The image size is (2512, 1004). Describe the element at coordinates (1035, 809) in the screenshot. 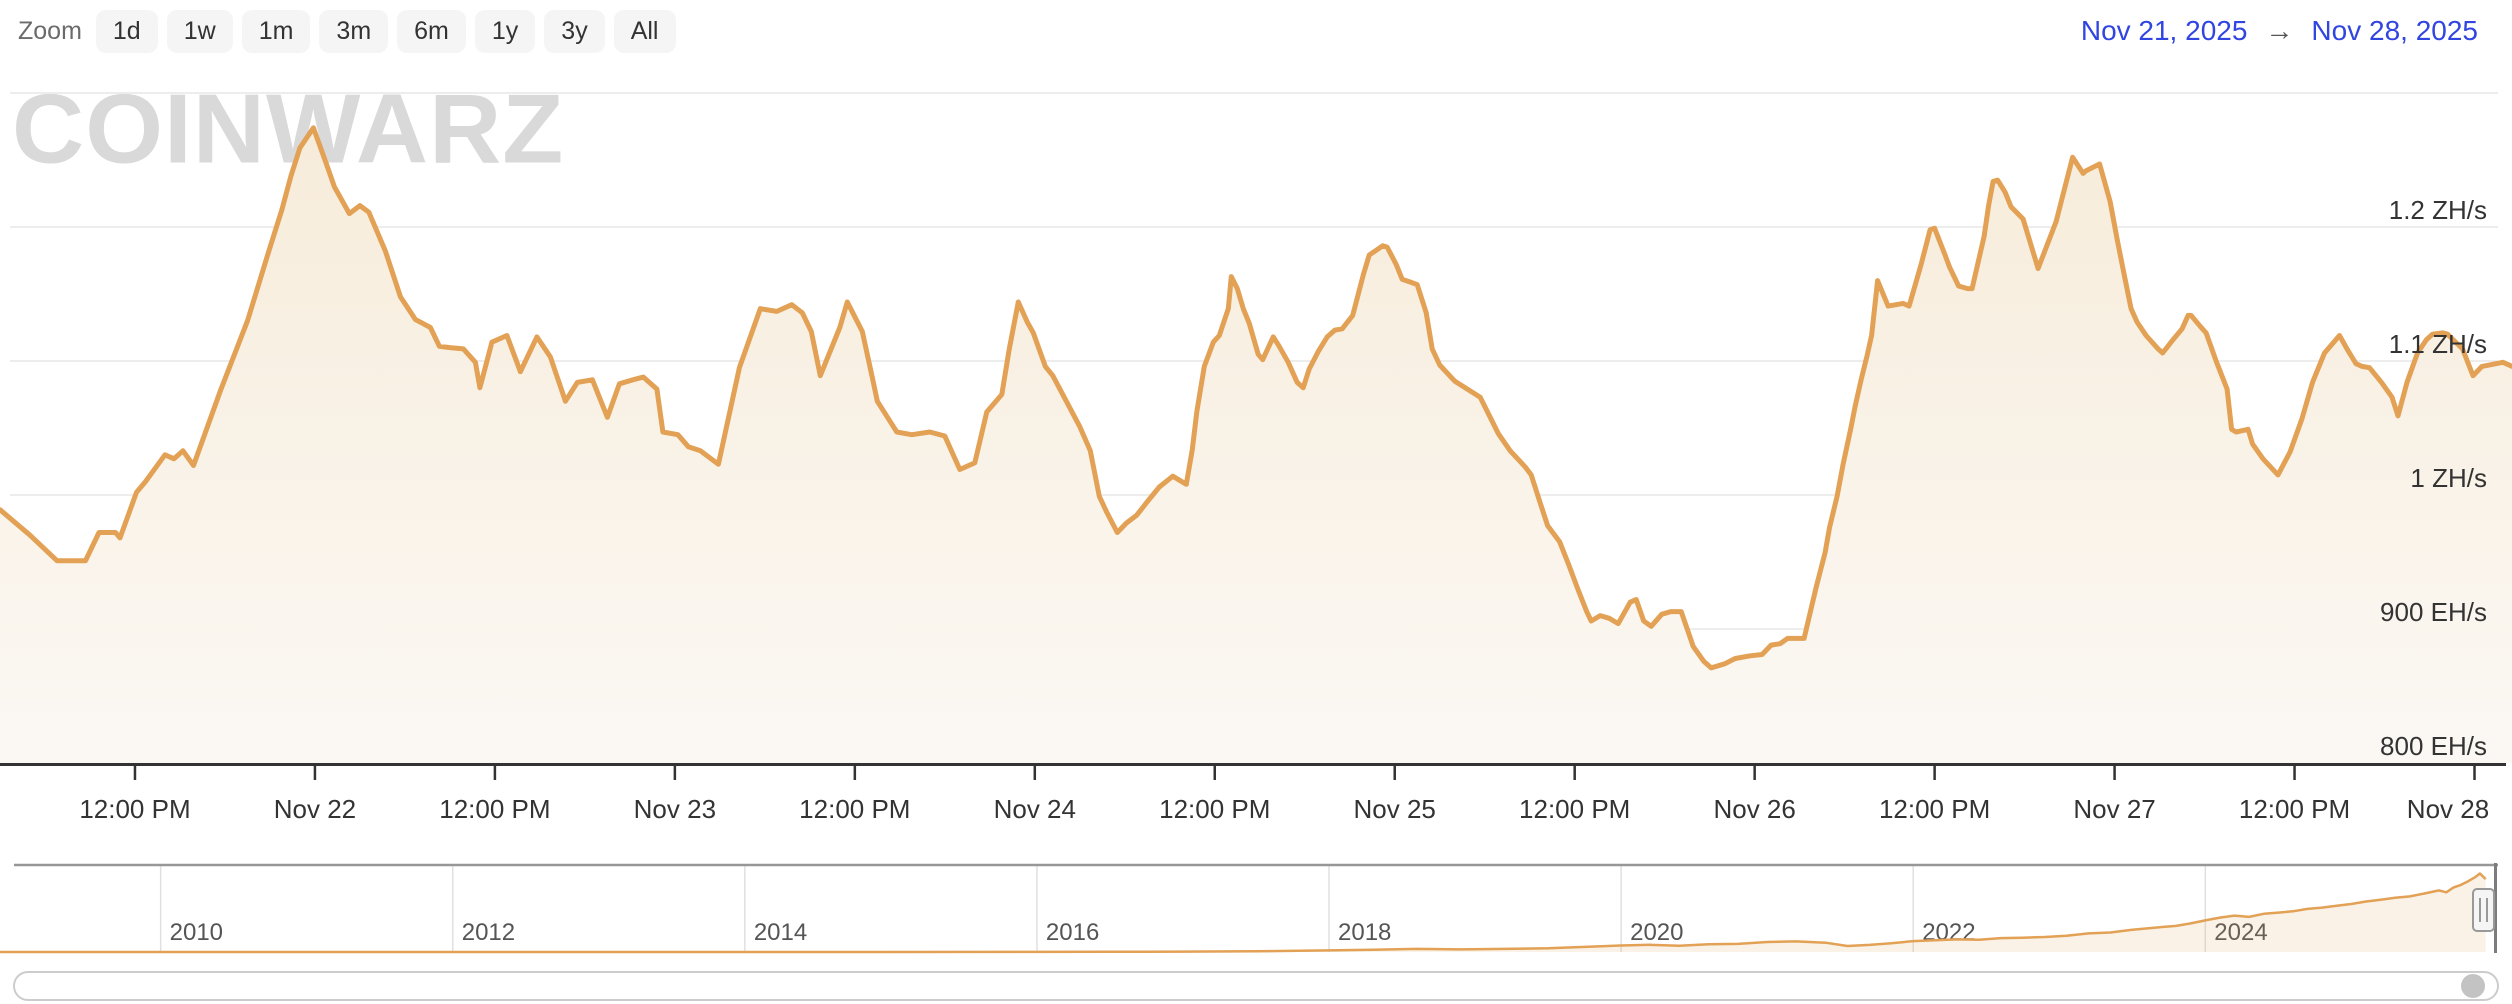

I see `x-axis-label: Nov 24` at that location.